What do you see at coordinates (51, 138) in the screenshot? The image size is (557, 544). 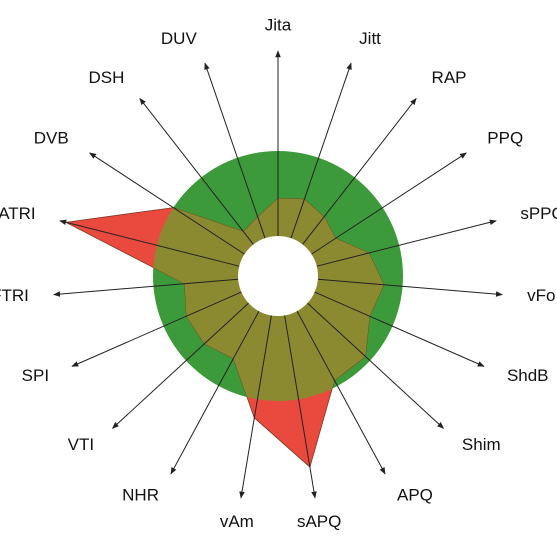 I see `axis-label: DVB` at bounding box center [51, 138].